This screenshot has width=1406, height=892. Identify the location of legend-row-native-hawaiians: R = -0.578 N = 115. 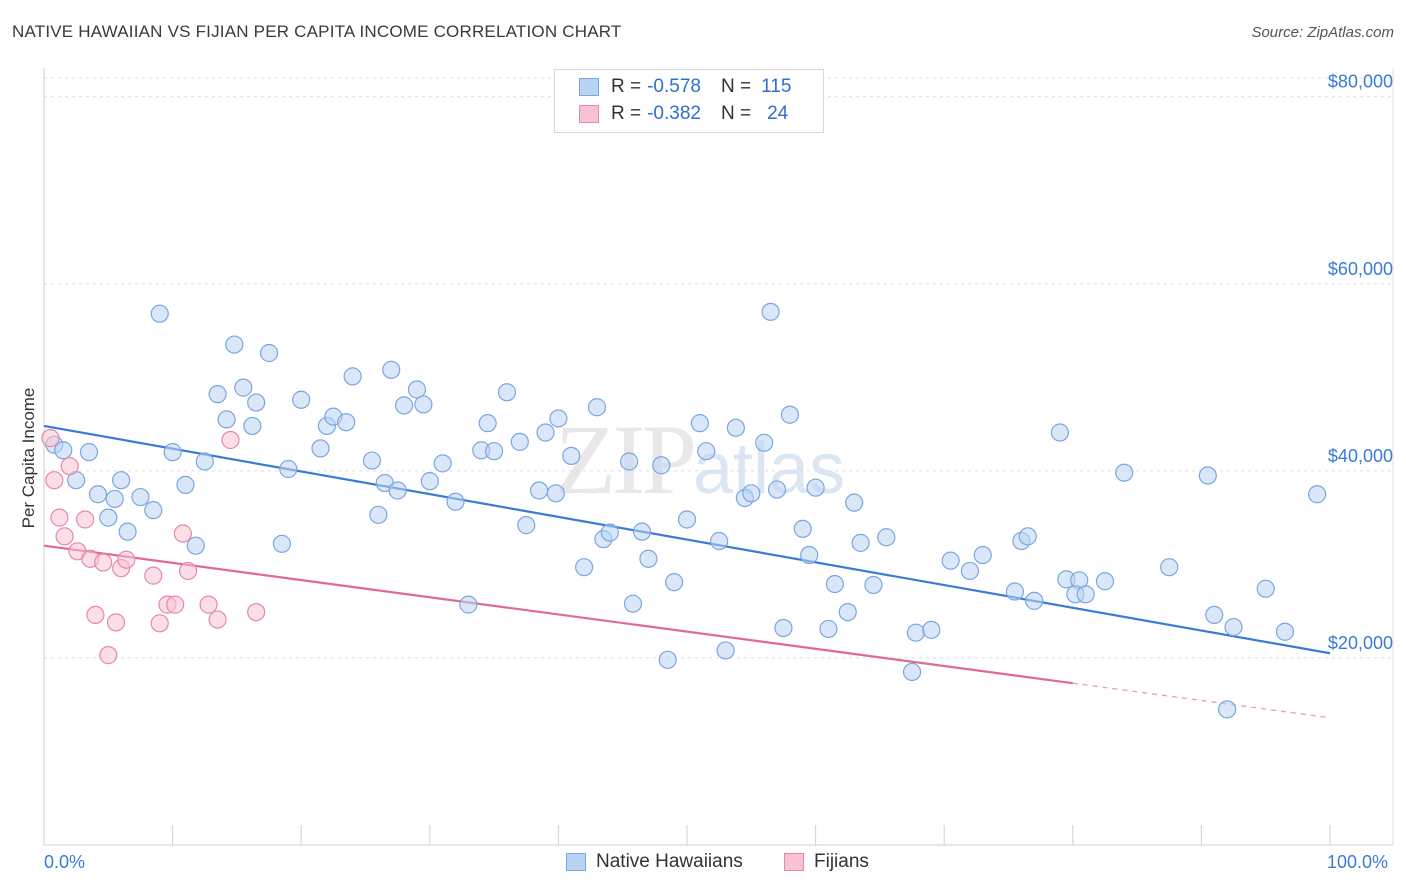
(673, 87).